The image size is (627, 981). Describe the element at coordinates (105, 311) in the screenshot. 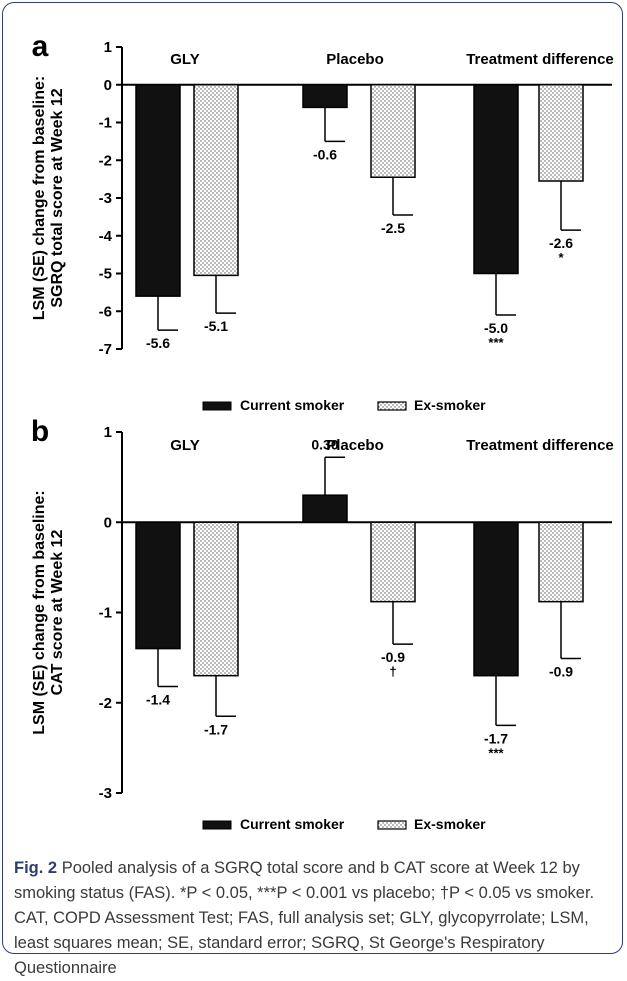

I see `y-tick-label: -6` at that location.